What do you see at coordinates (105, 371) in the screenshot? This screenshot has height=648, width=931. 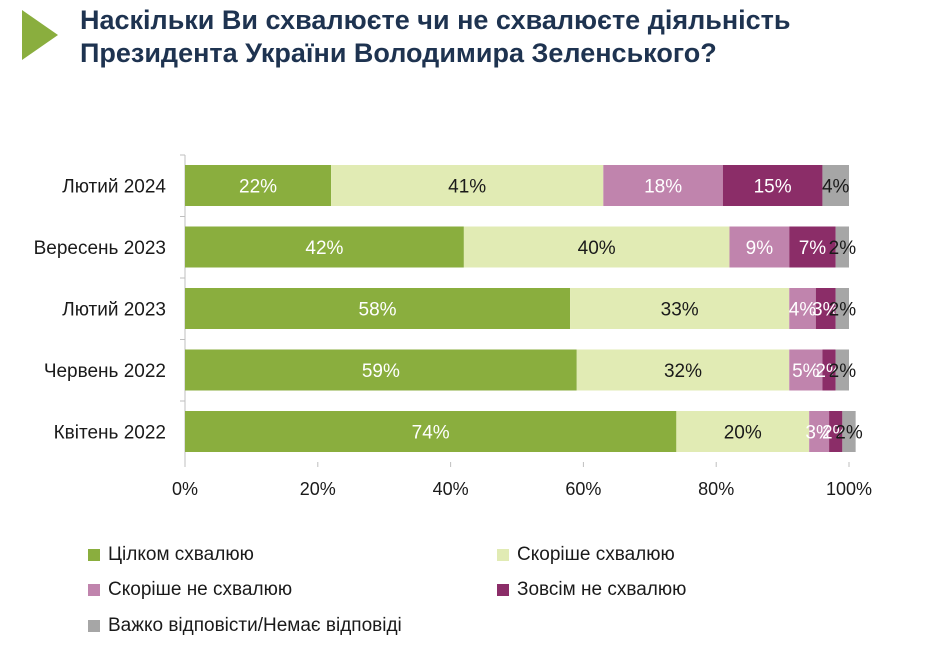 I see `category-label: Червень 2022` at bounding box center [105, 371].